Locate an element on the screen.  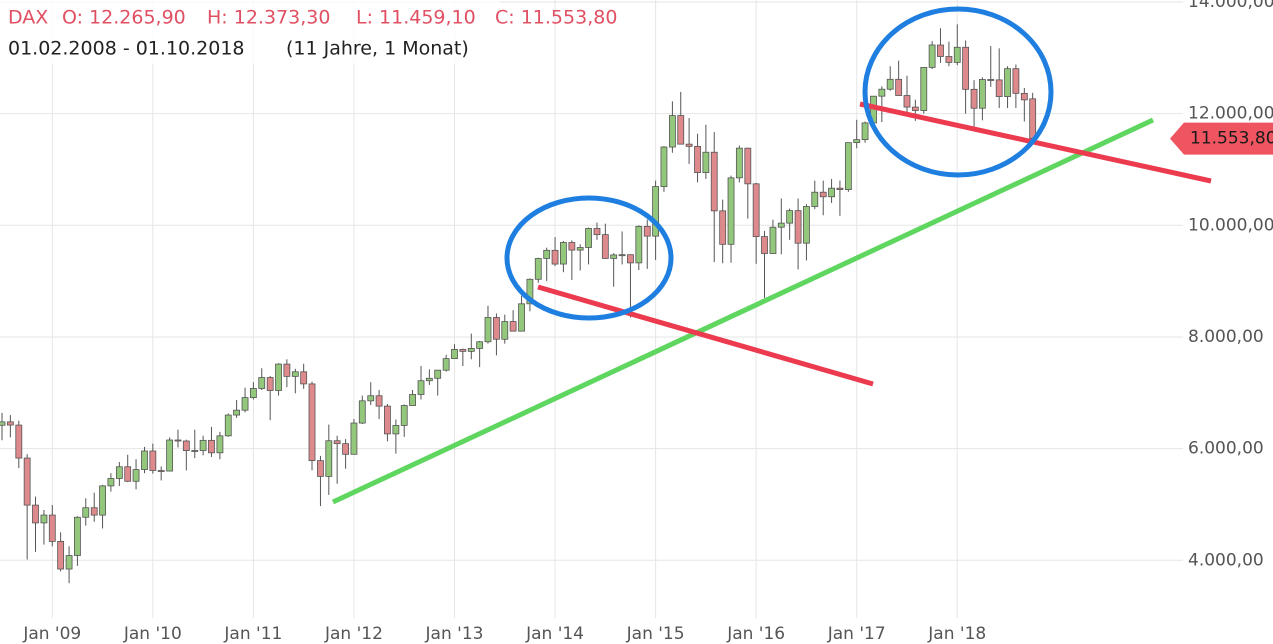
date-range: 01.02.2008 - 01.10.2018 is located at coordinates (126, 49).